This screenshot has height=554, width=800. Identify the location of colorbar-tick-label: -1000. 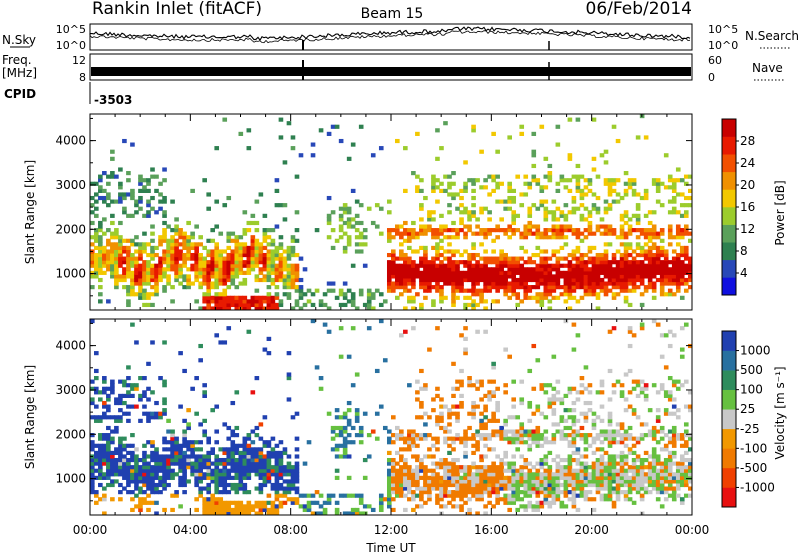
(757, 487).